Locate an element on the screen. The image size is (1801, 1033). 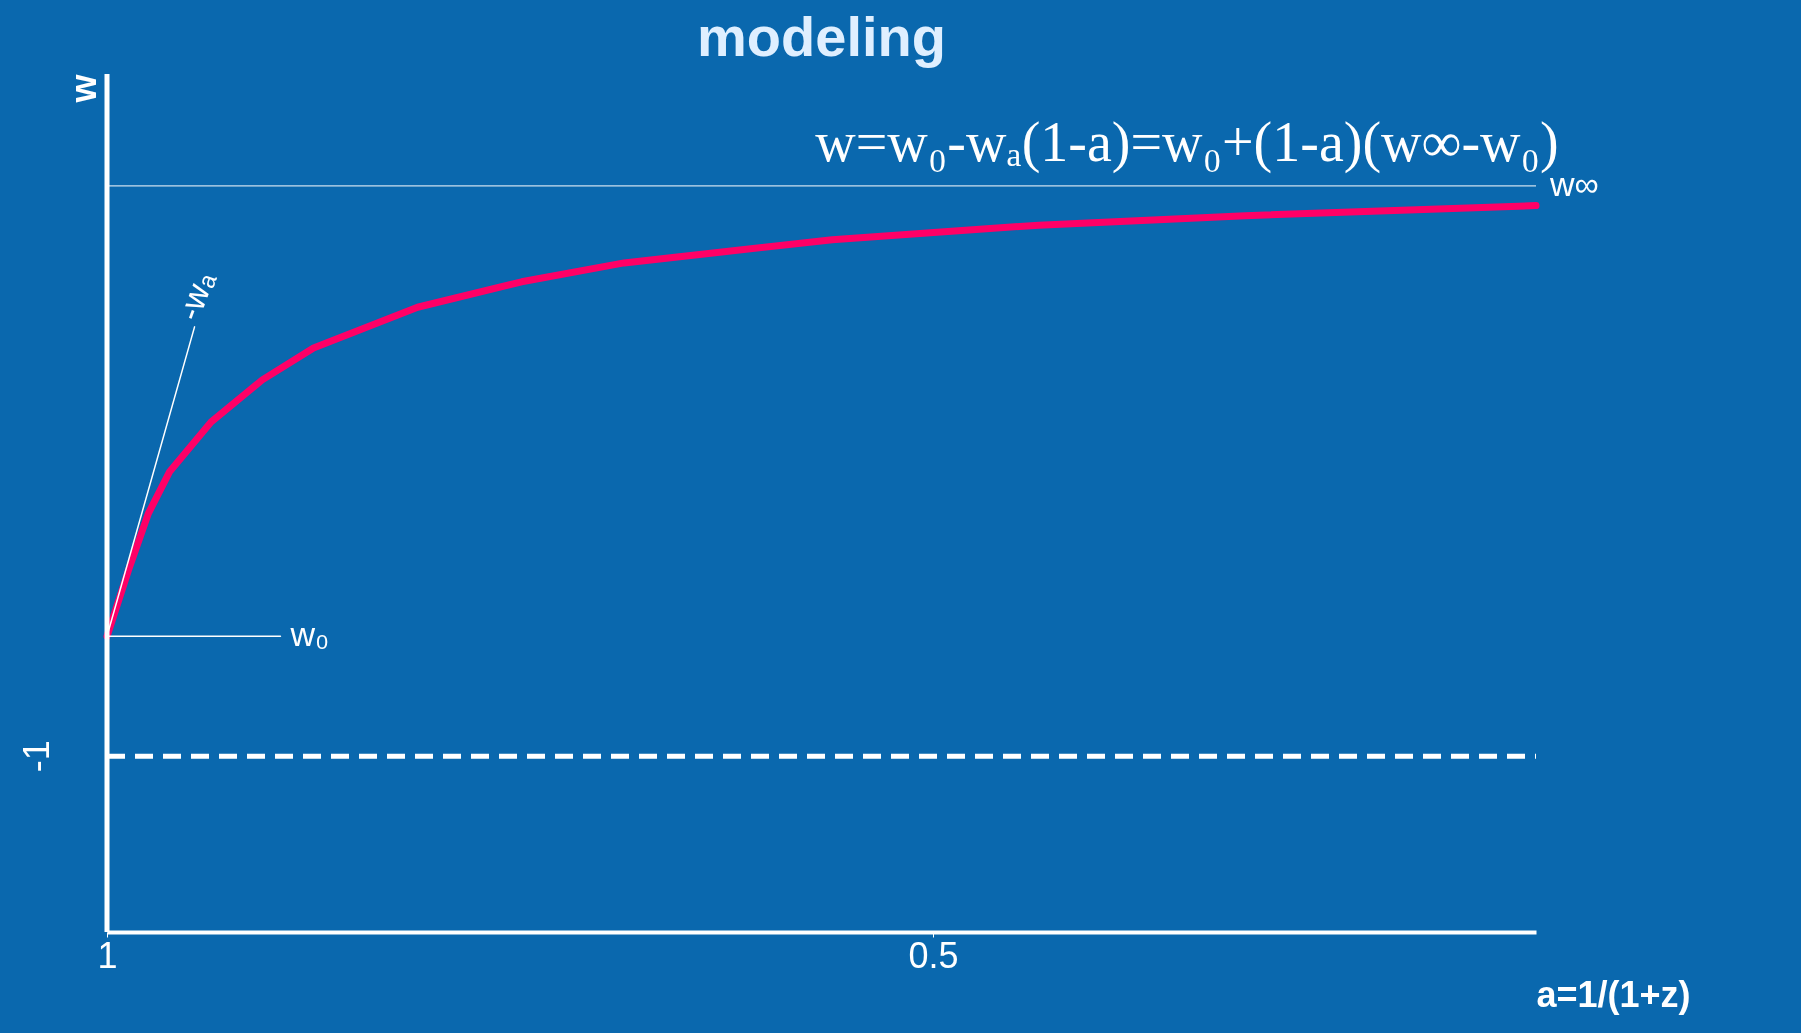
text: -1 is located at coordinates (36, 756).